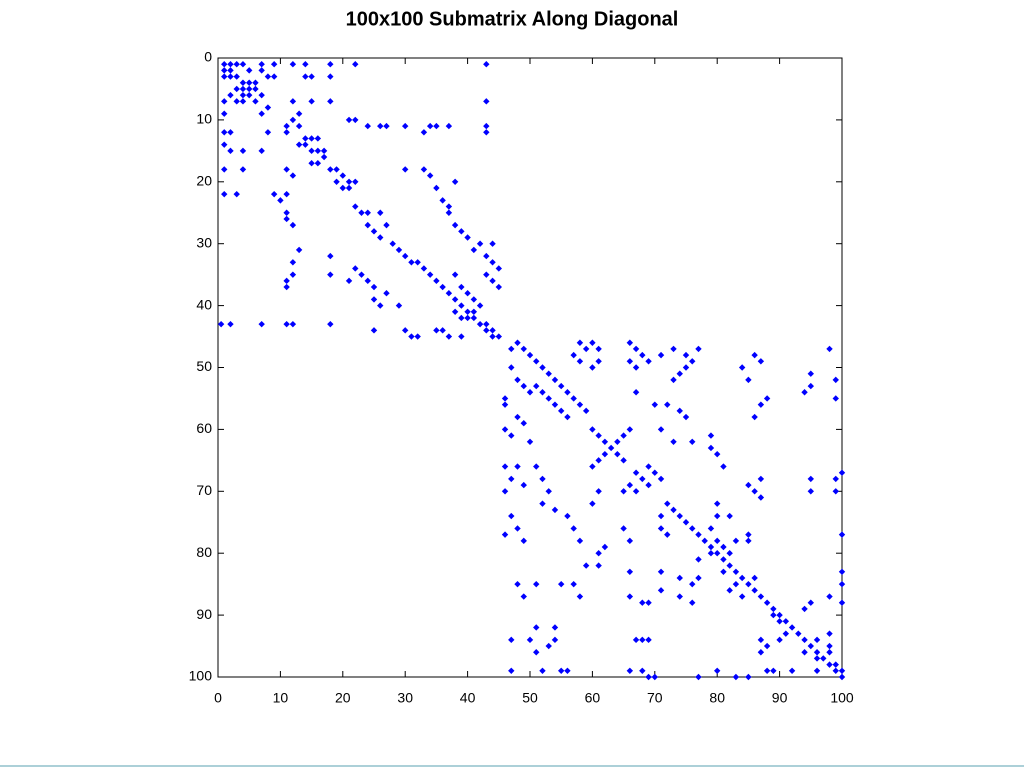  I want to click on y-tick-label: 50, so click(204, 366).